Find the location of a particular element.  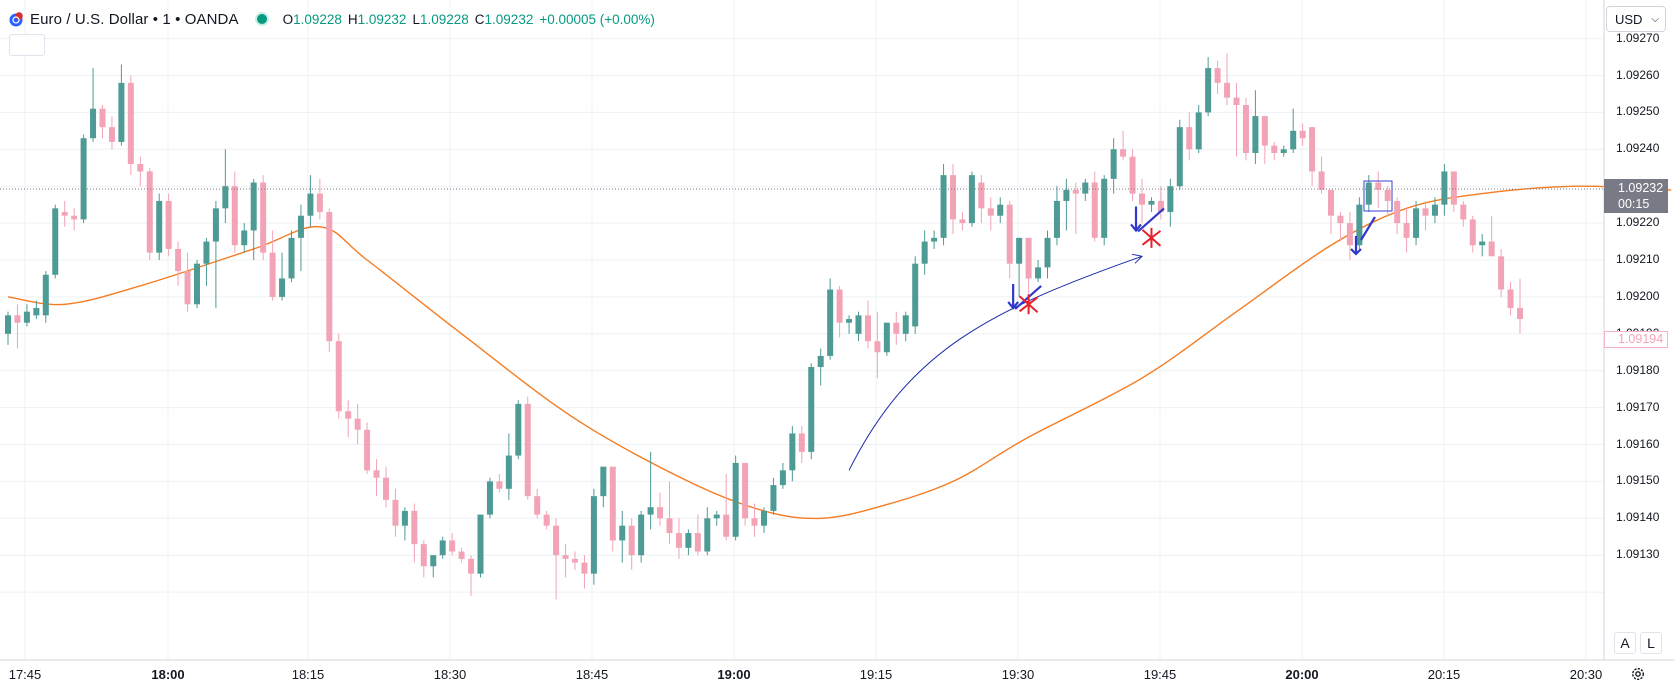

price-axis-label: 1.09170 is located at coordinates (1638, 406).